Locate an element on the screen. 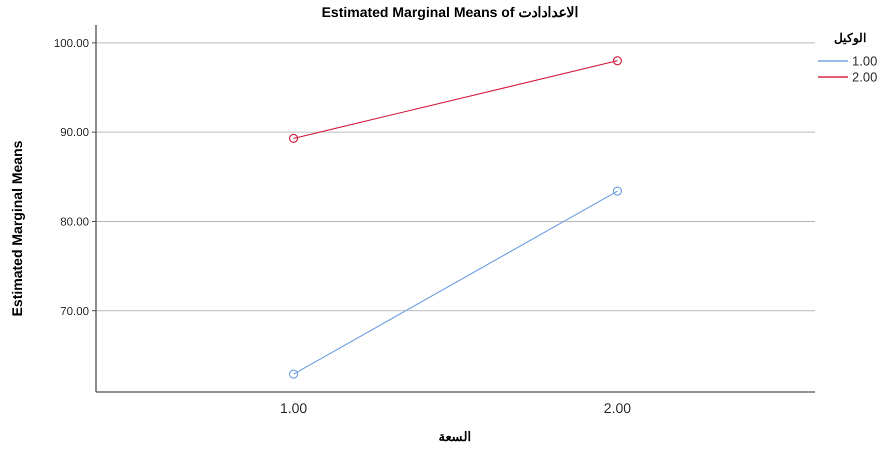 This screenshot has width=888, height=451. legend-label: 1.00 is located at coordinates (865, 61).